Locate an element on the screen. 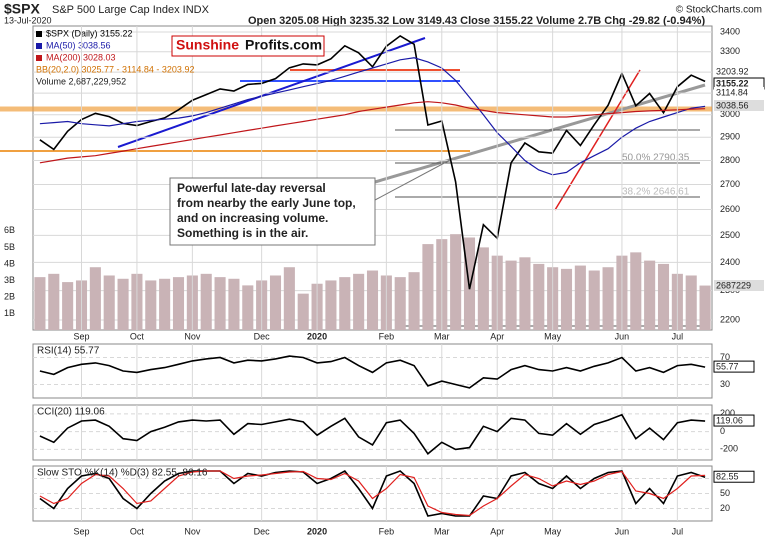  y-tick-label: 30 is located at coordinates (725, 384).